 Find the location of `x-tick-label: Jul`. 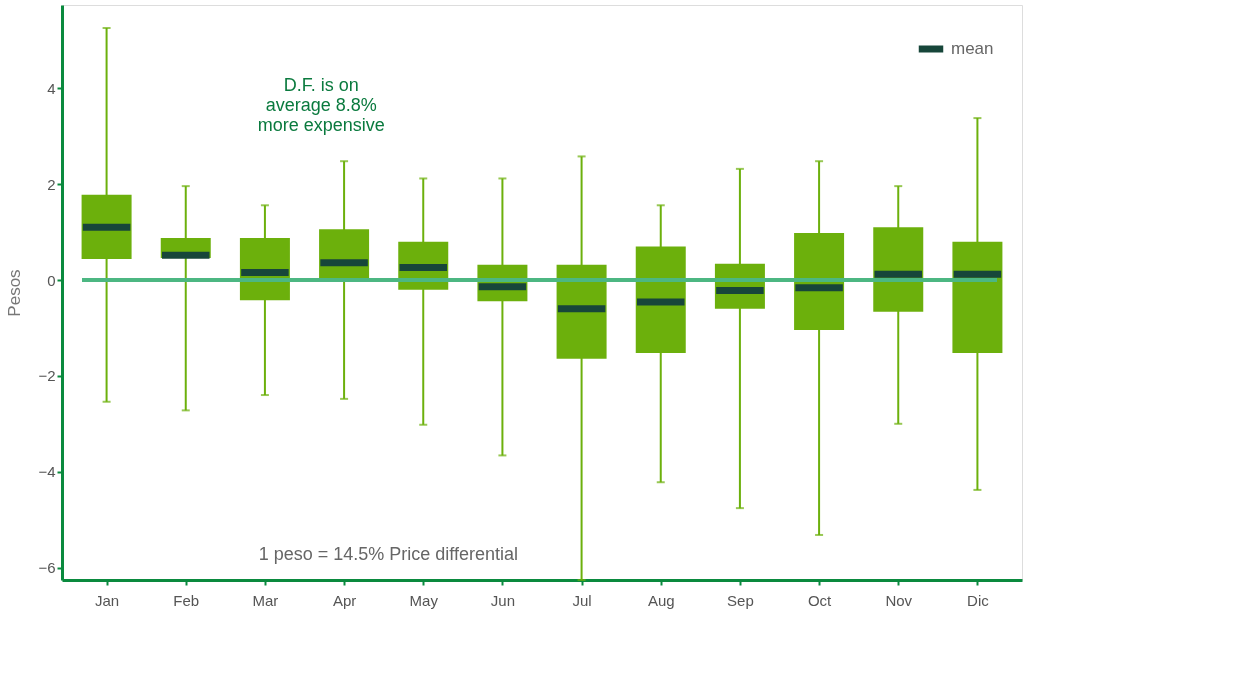

x-tick-label: Jul is located at coordinates (582, 600).